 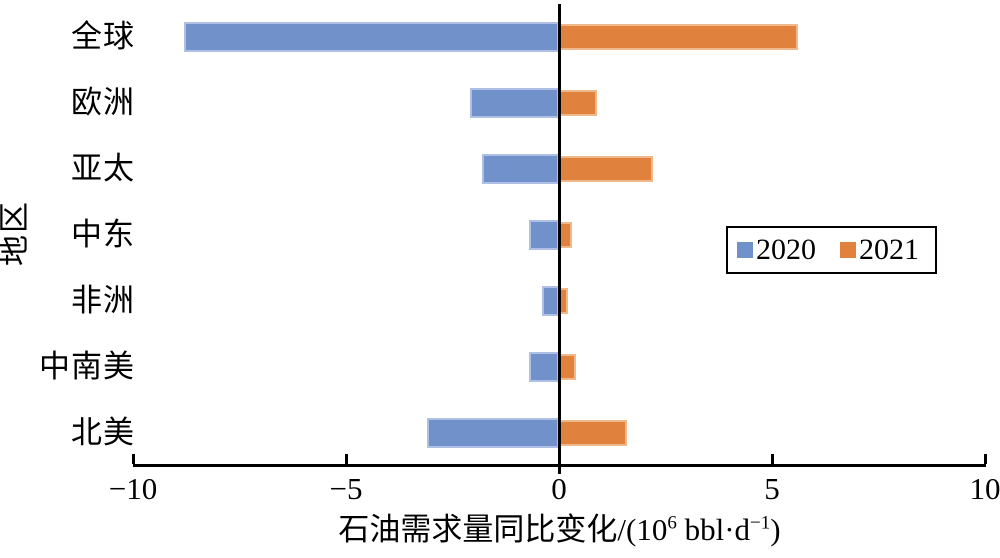 What do you see at coordinates (593, 433) in the screenshot?
I see `bar-2021-北美` at bounding box center [593, 433].